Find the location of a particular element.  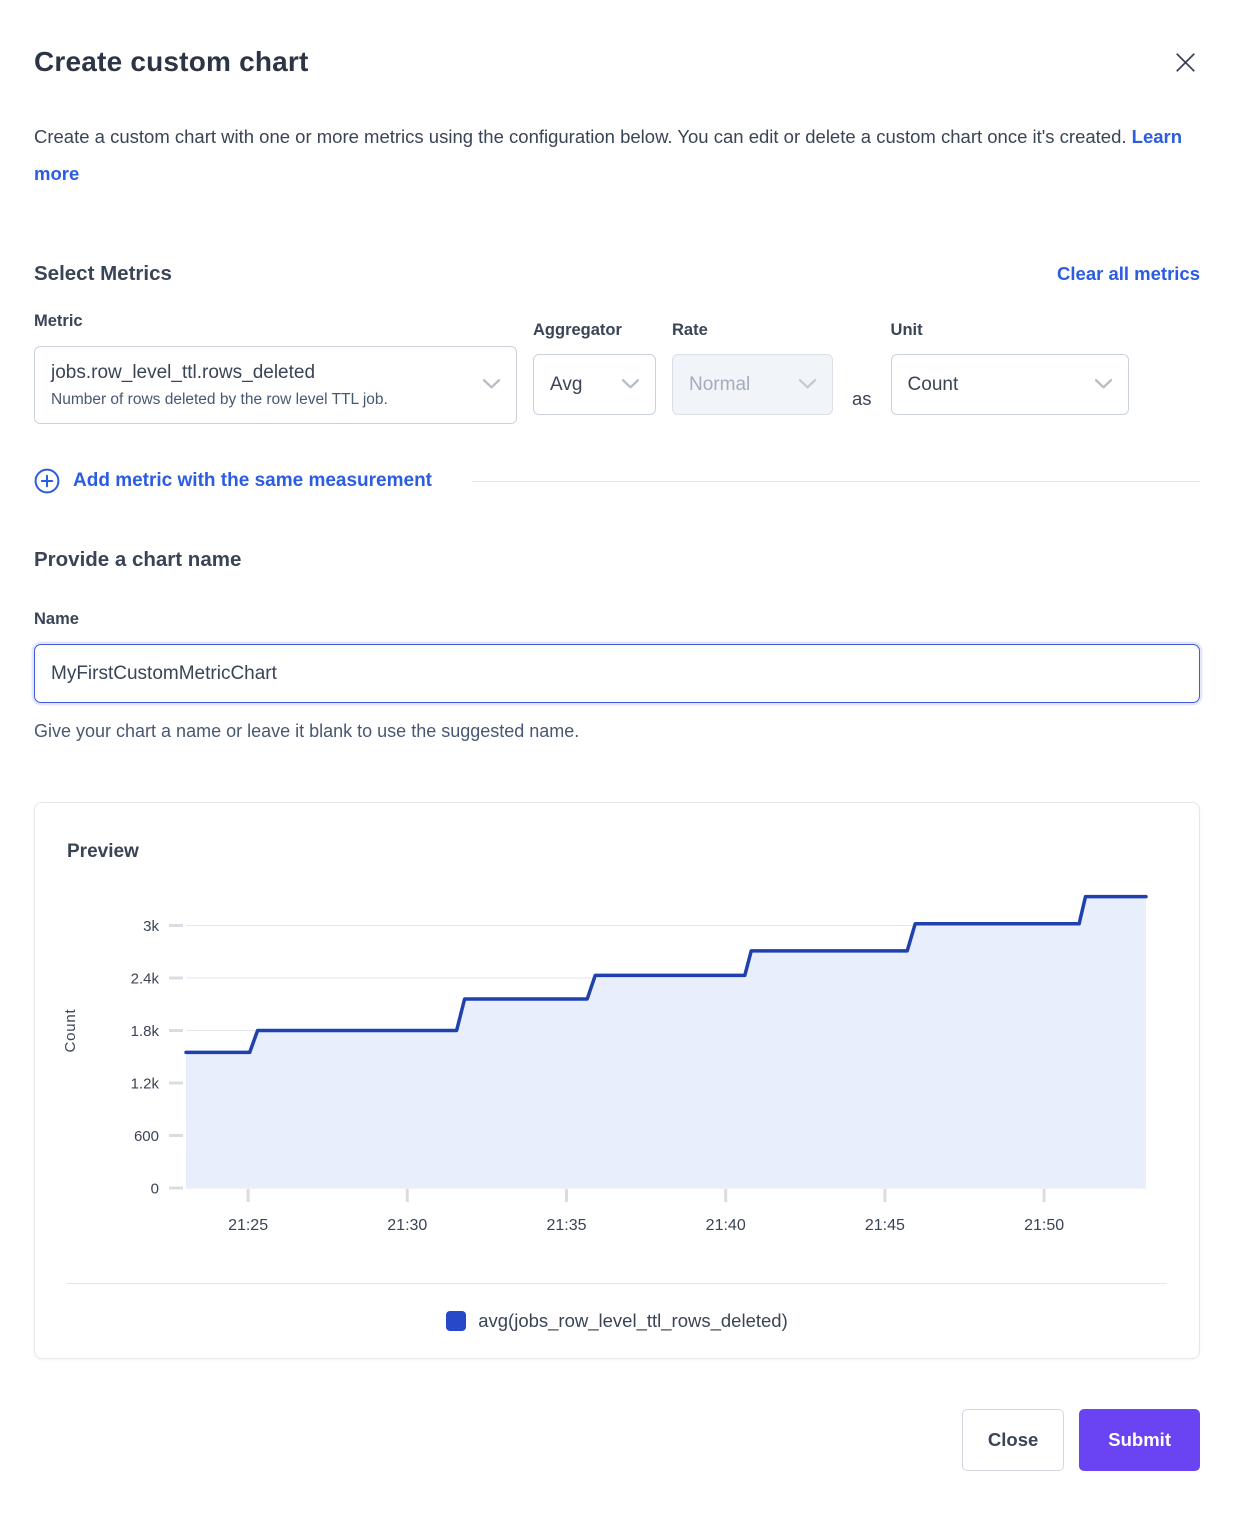

page-title: Create custom chart is located at coordinates (171, 61).